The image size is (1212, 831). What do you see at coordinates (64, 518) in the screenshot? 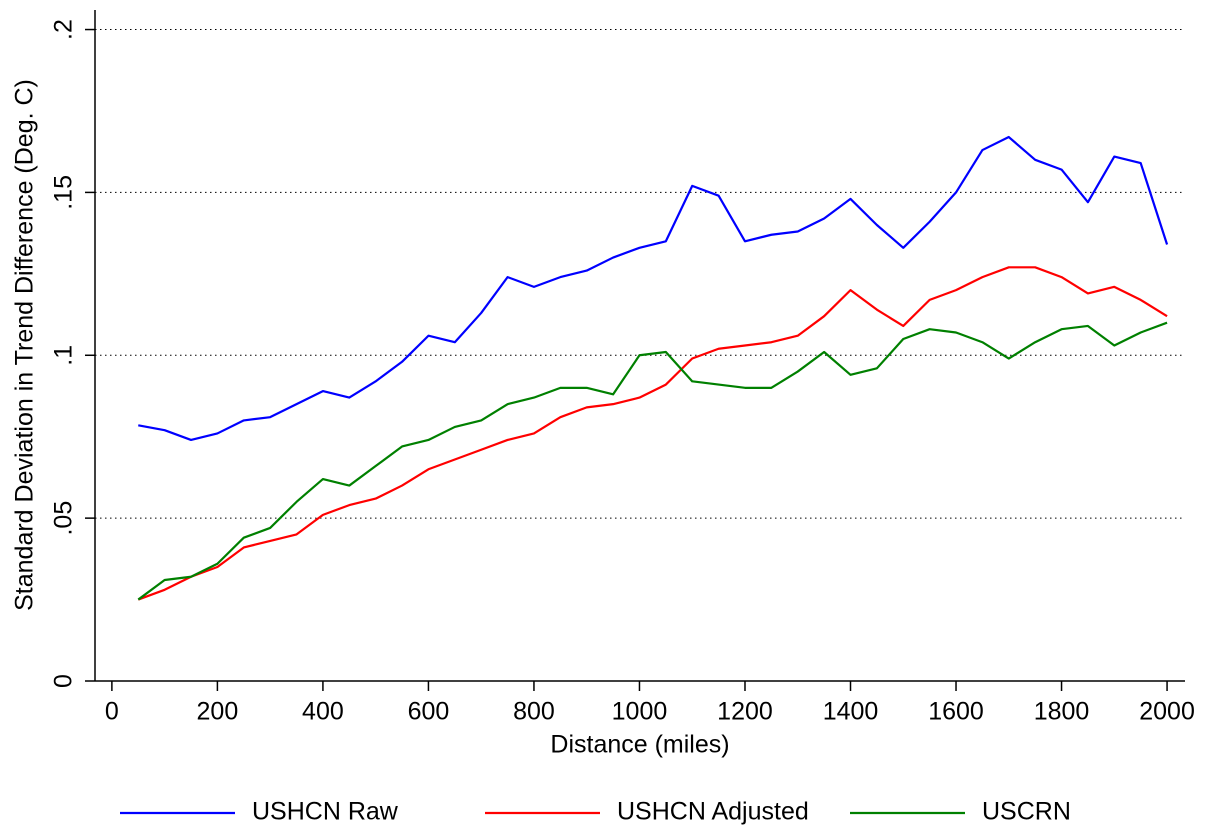
I see `y-tick-label: .05` at bounding box center [64, 518].